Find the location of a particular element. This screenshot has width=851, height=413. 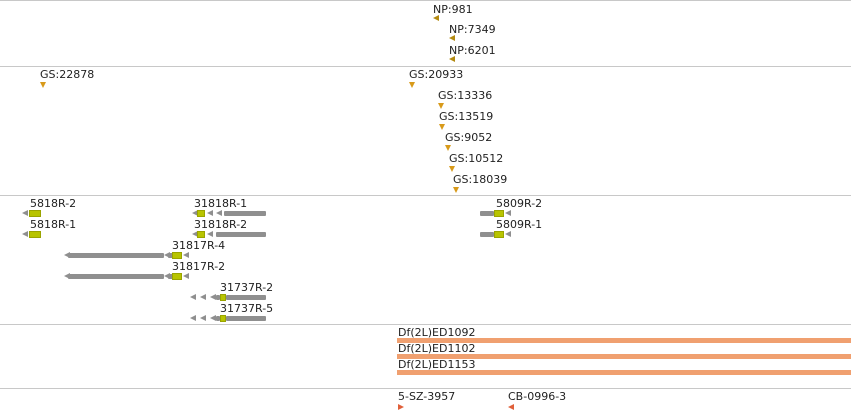

track-divider-np-gs is located at coordinates (425, 66).